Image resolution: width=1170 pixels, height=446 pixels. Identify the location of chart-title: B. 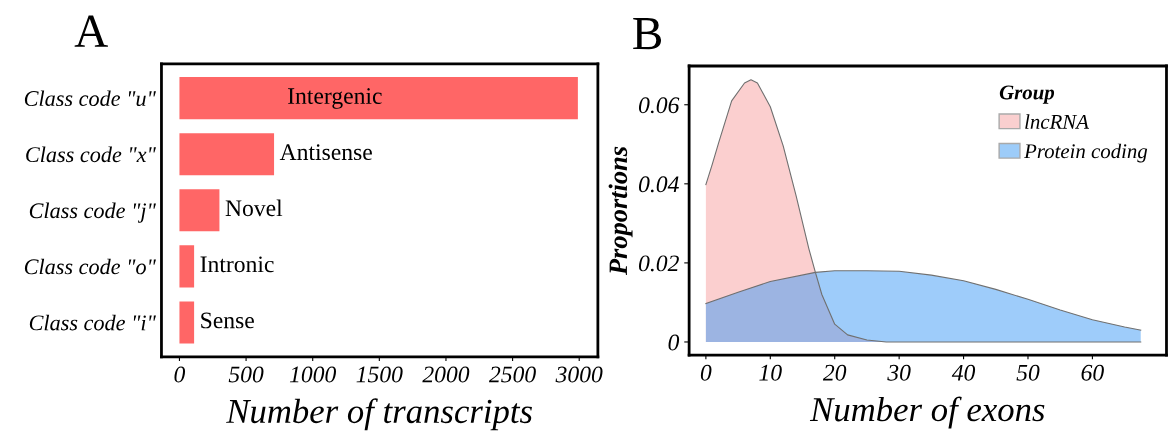
(647, 34).